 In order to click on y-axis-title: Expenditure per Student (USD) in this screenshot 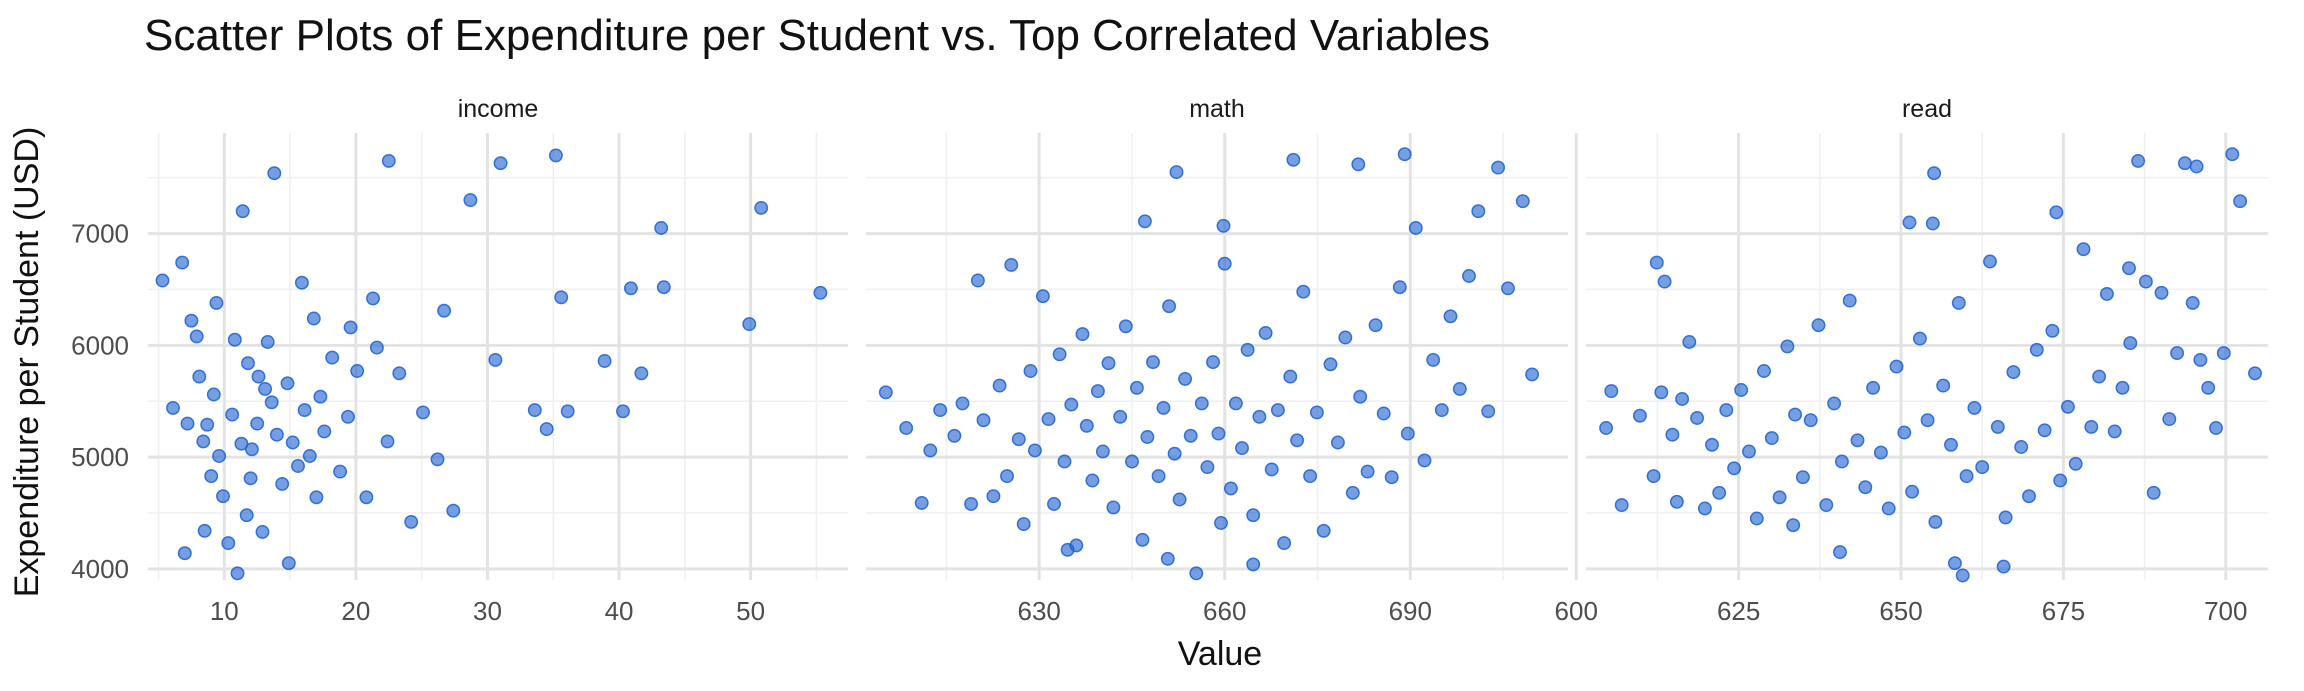, I will do `click(27, 362)`.